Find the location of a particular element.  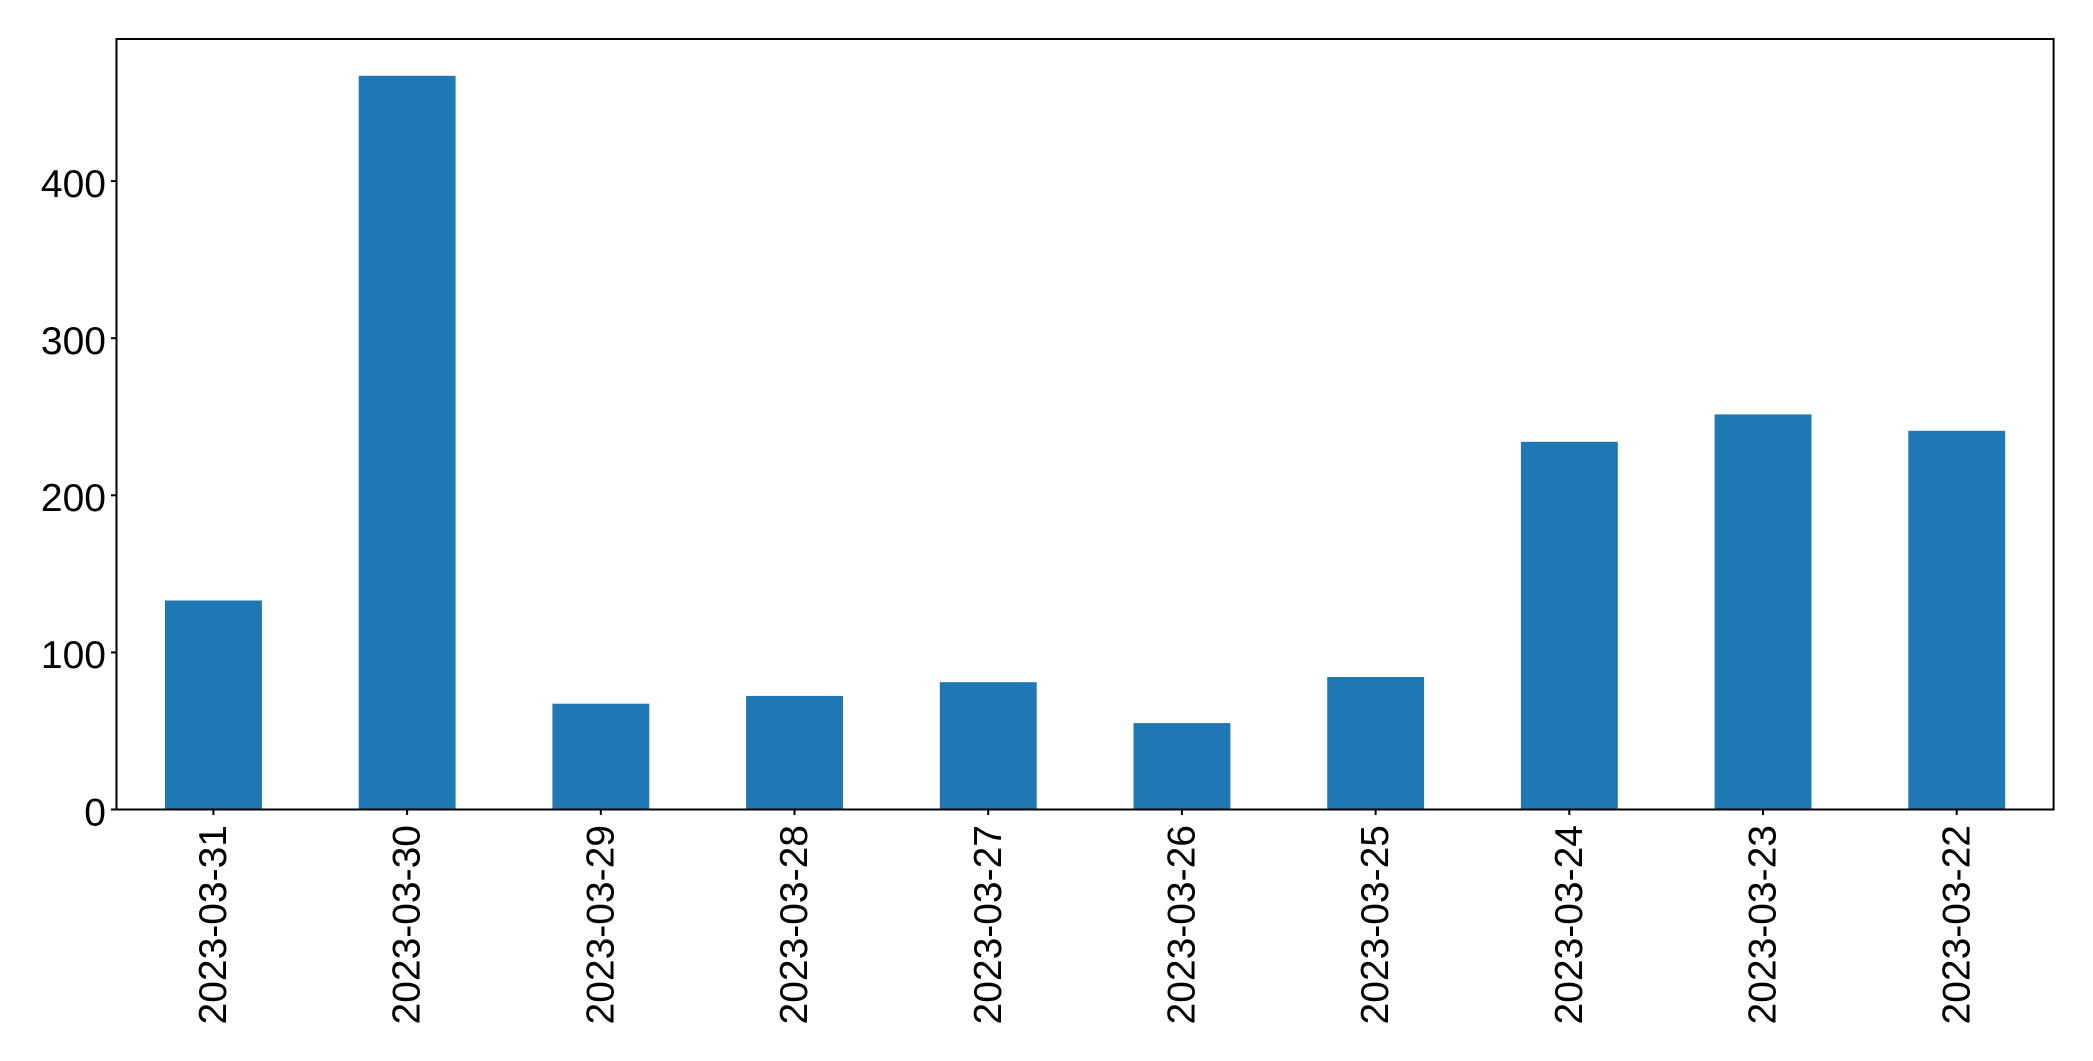

svg-text: 2023-03-26 is located at coordinates (1182, 925).